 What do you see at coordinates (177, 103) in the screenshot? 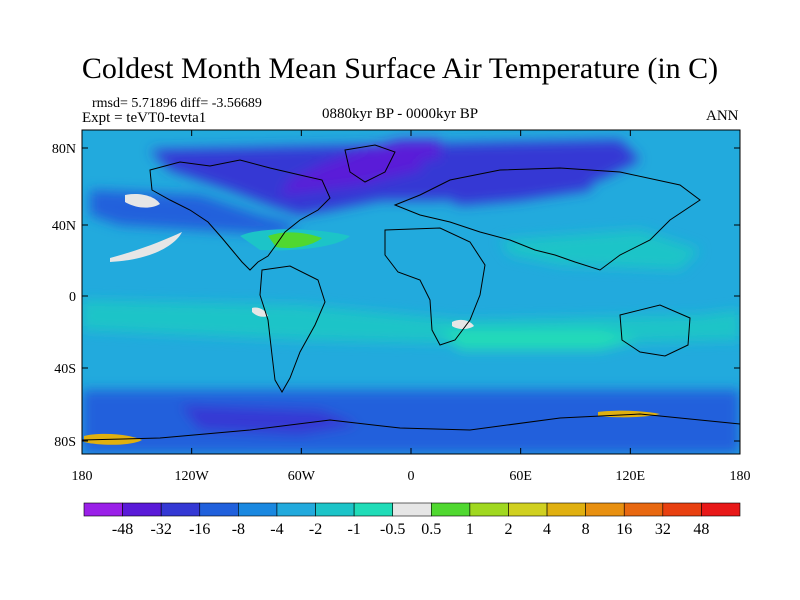
I see `stats-text: rmsd= 5.71896 diff= -3.56689` at bounding box center [177, 103].